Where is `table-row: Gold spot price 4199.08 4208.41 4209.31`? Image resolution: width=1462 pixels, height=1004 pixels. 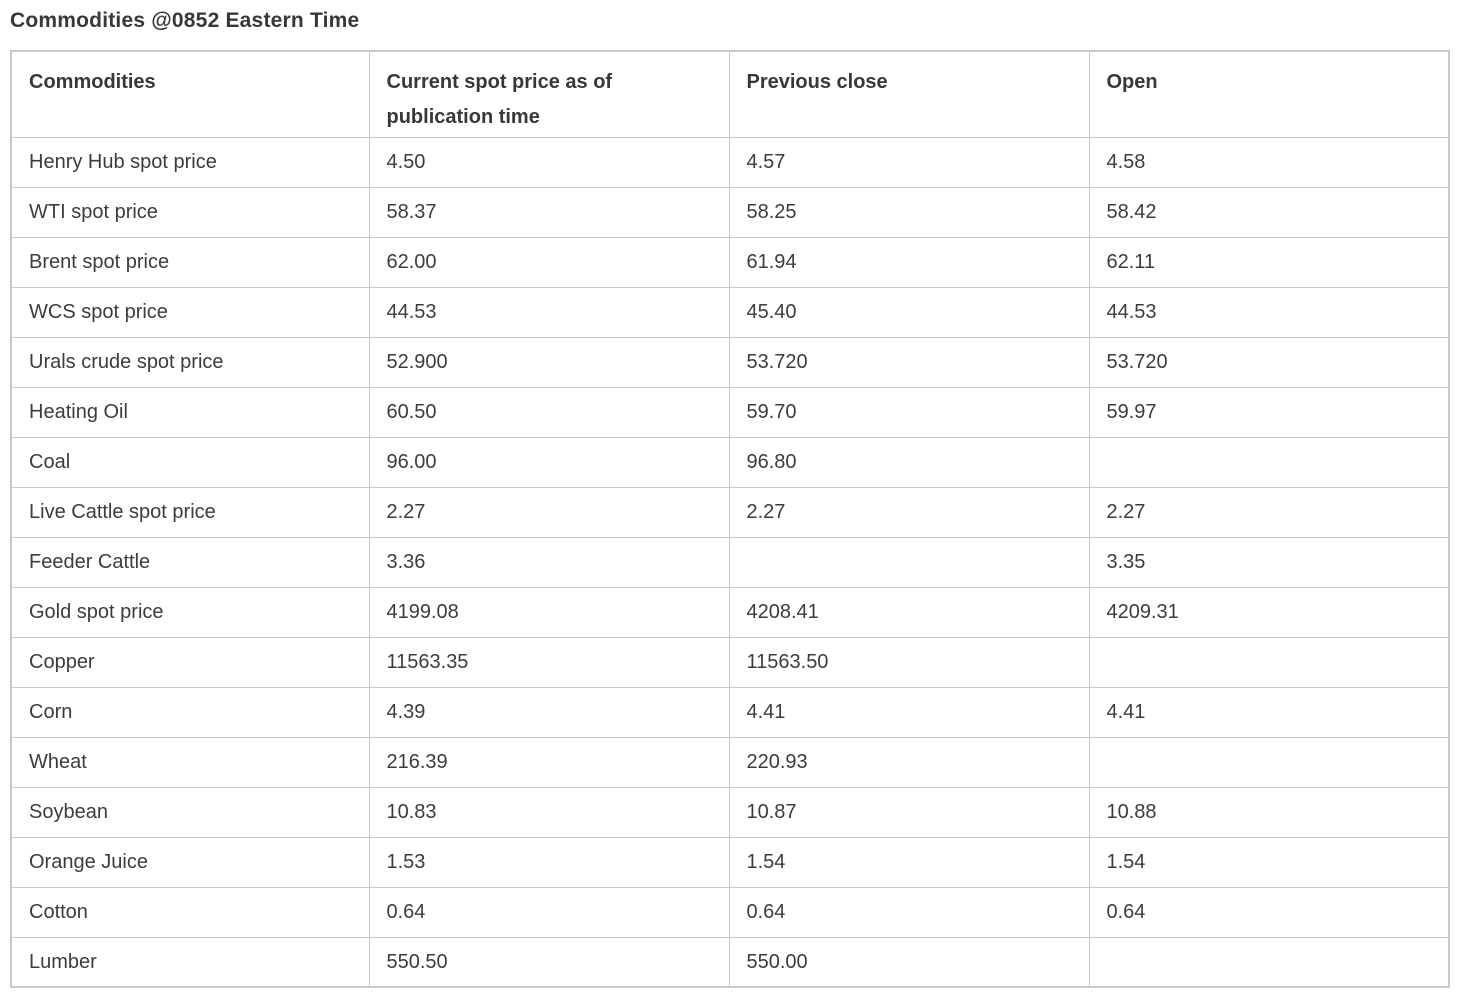 table-row: Gold spot price 4199.08 4208.41 4209.31 is located at coordinates (730, 612).